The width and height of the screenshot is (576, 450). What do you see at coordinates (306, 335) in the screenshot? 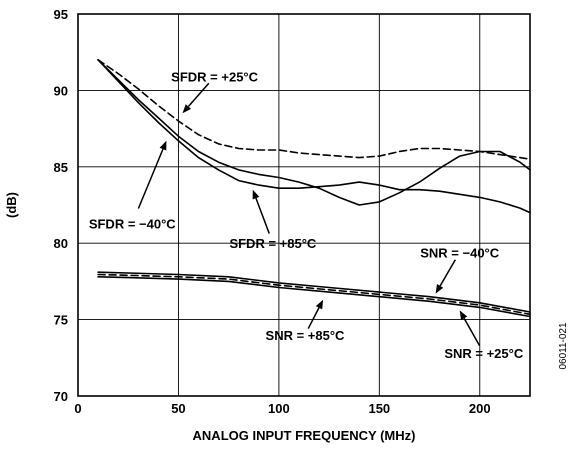
I see `annotation-label-5: SNR = +85°C` at bounding box center [306, 335].